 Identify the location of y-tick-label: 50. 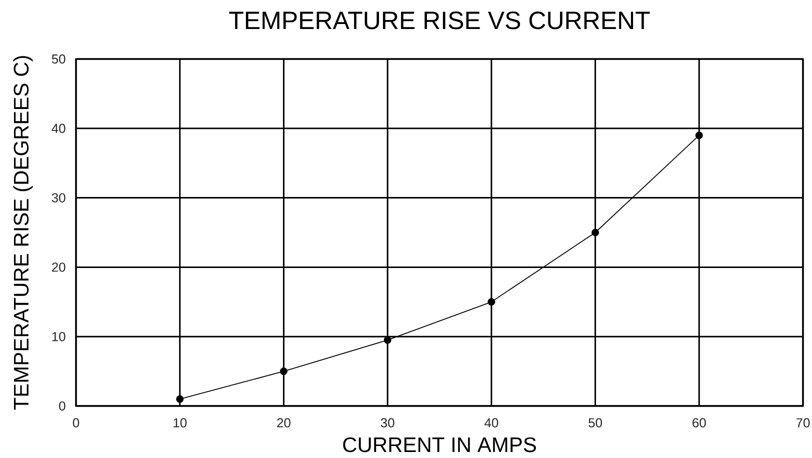
(59, 59).